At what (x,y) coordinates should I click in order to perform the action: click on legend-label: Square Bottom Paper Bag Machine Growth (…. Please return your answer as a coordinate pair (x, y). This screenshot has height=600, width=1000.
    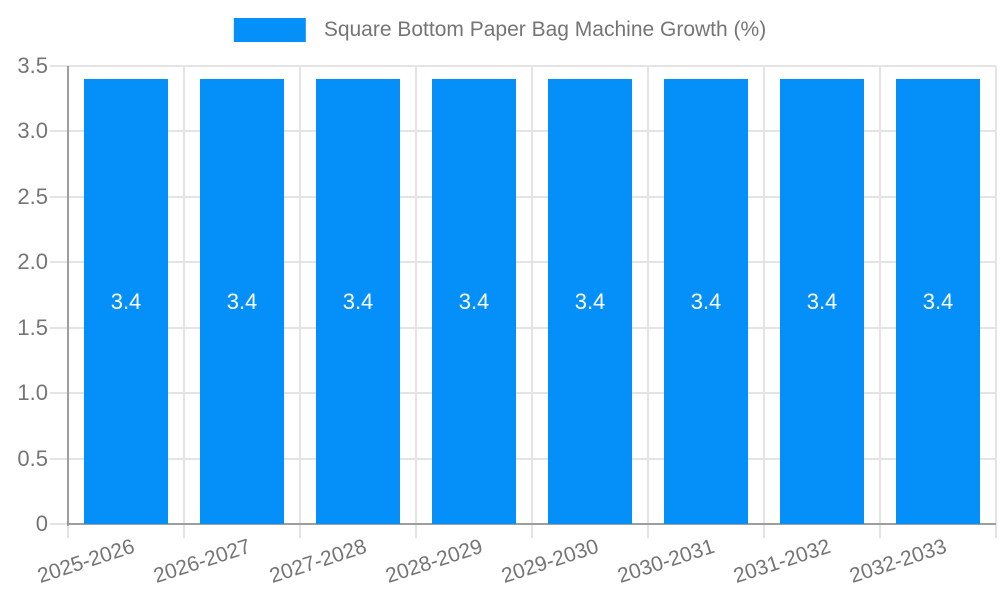
    Looking at the image, I should click on (545, 29).